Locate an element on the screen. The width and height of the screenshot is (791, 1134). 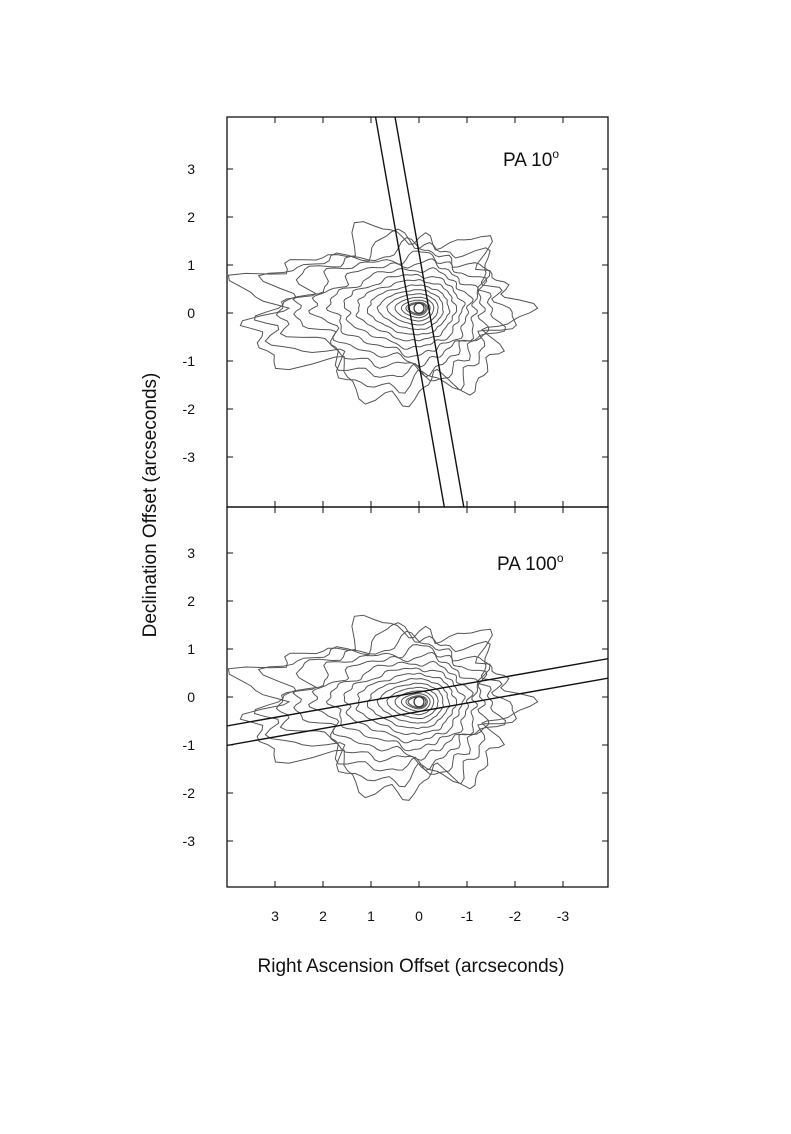
contour-map-bottom is located at coordinates (383, 707).